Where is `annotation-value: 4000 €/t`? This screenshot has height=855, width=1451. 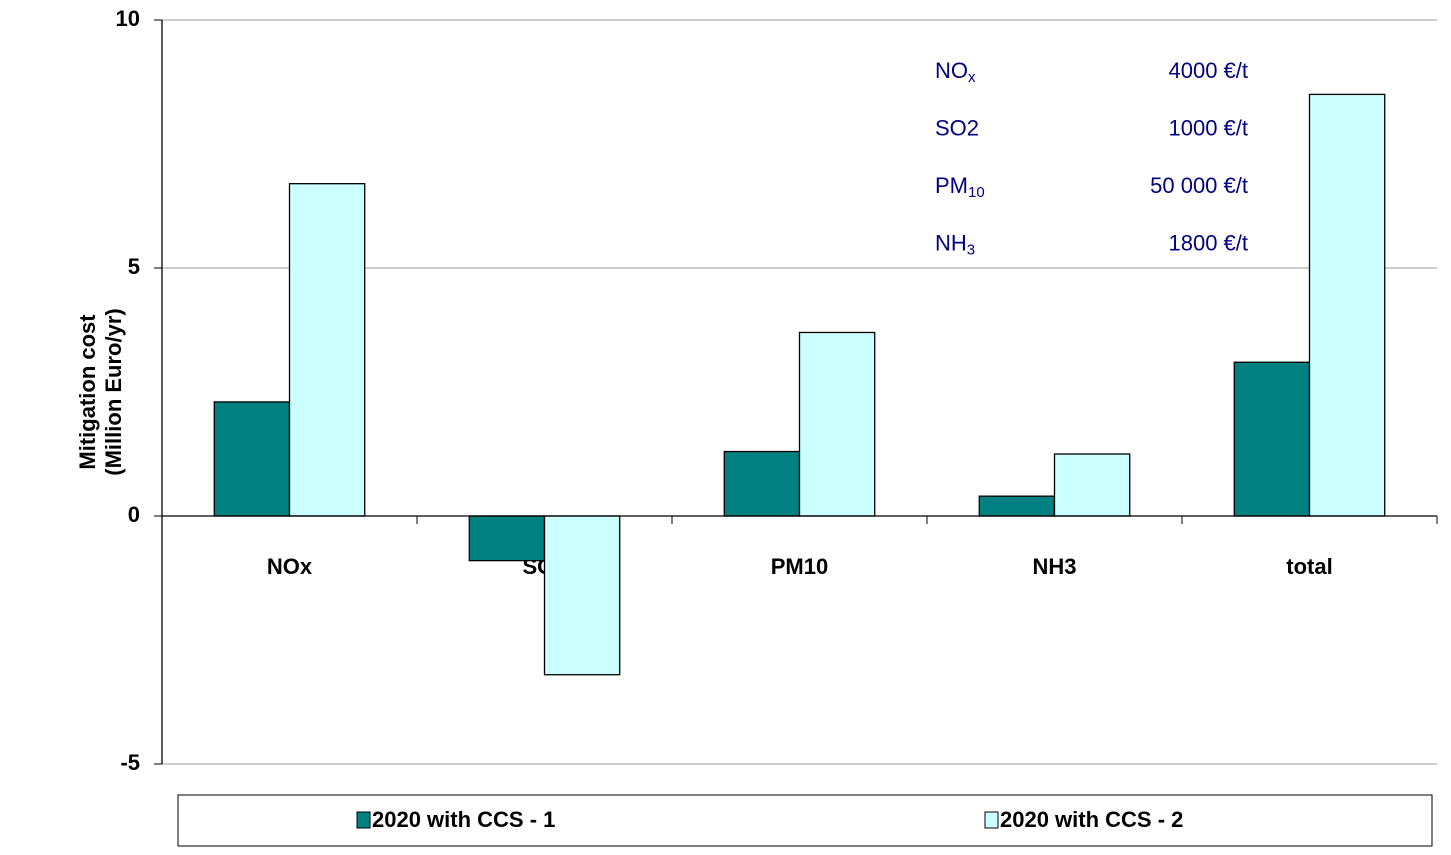
annotation-value: 4000 €/t is located at coordinates (1208, 70).